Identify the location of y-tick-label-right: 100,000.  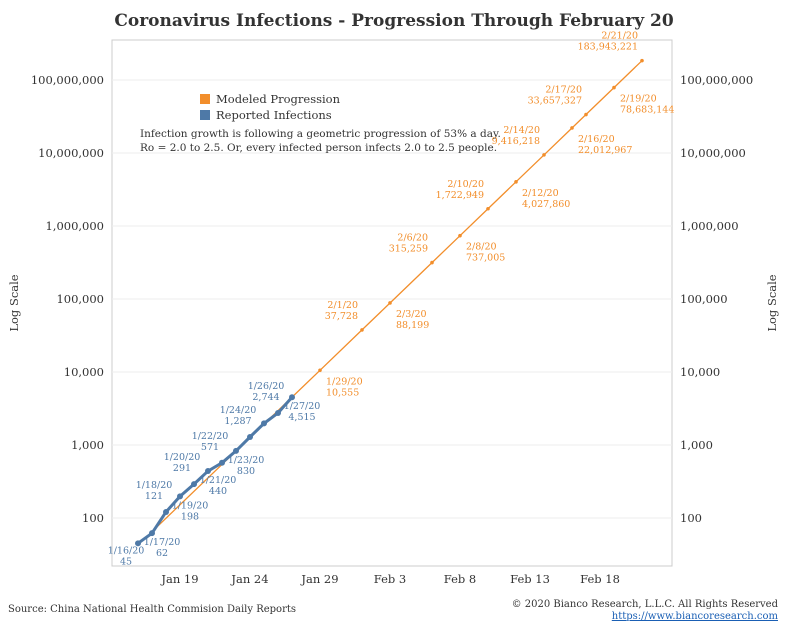
(704, 299).